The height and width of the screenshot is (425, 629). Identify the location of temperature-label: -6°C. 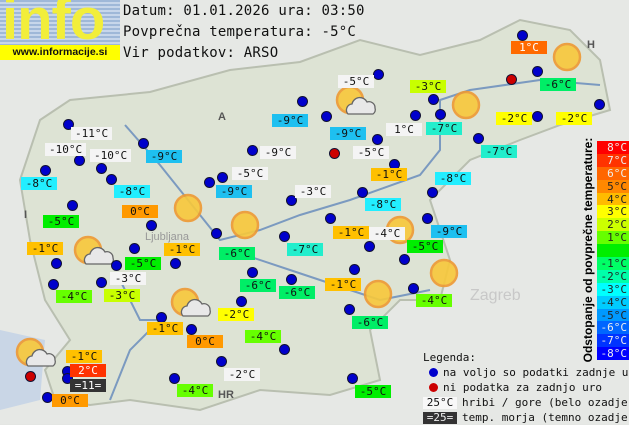
(237, 253).